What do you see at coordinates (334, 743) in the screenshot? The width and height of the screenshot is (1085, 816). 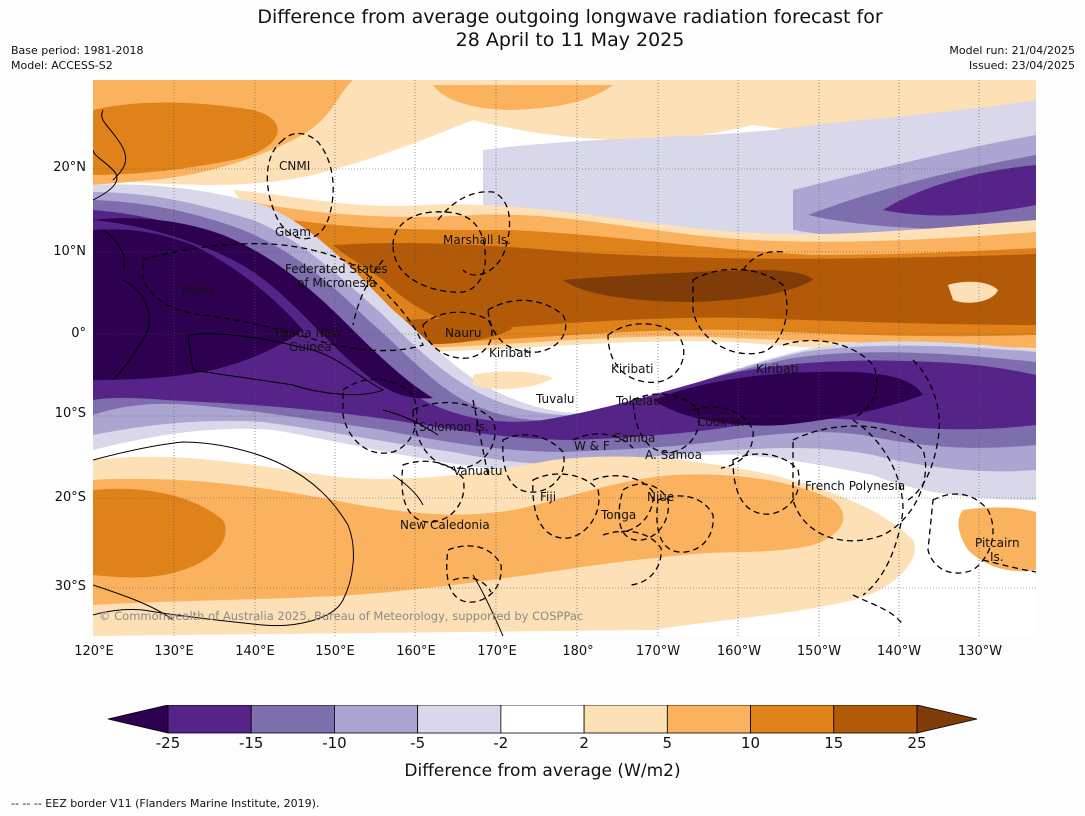 I see `colorbar-tick-label: -10` at bounding box center [334, 743].